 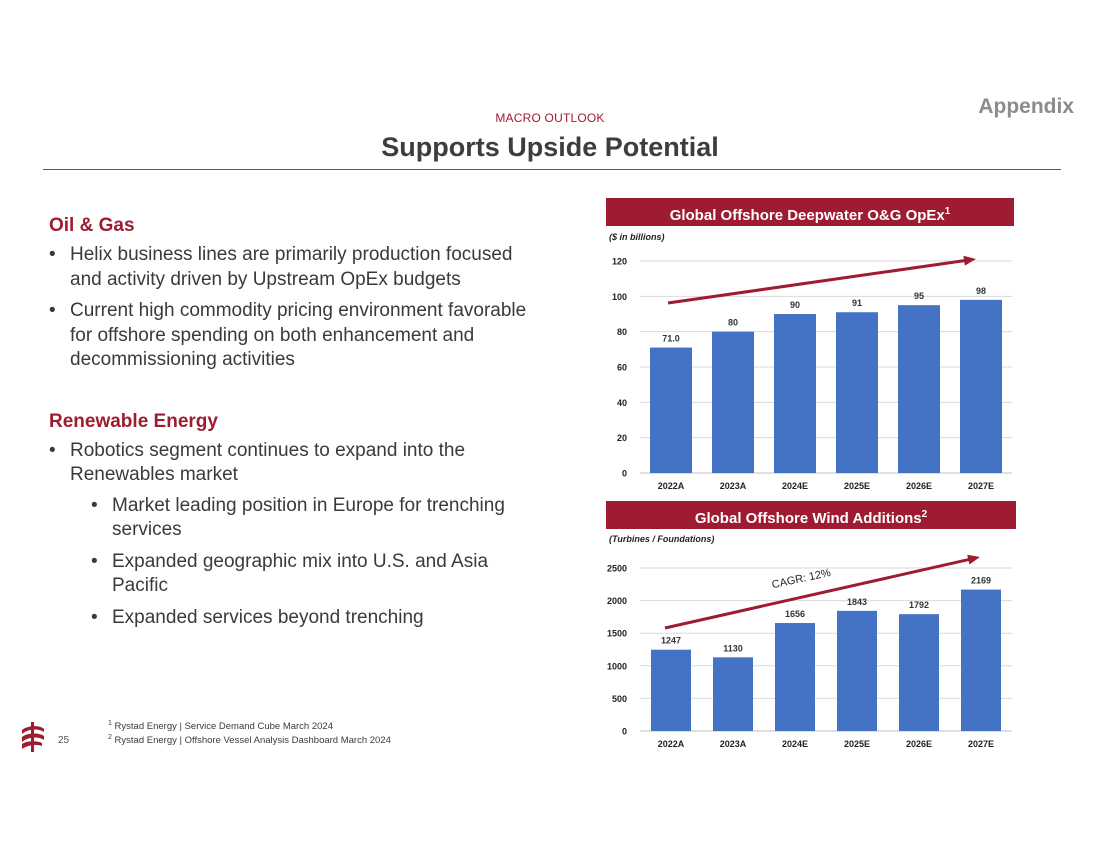 What do you see at coordinates (857, 744) in the screenshot?
I see `wind-x-tick-label: 2025E` at bounding box center [857, 744].